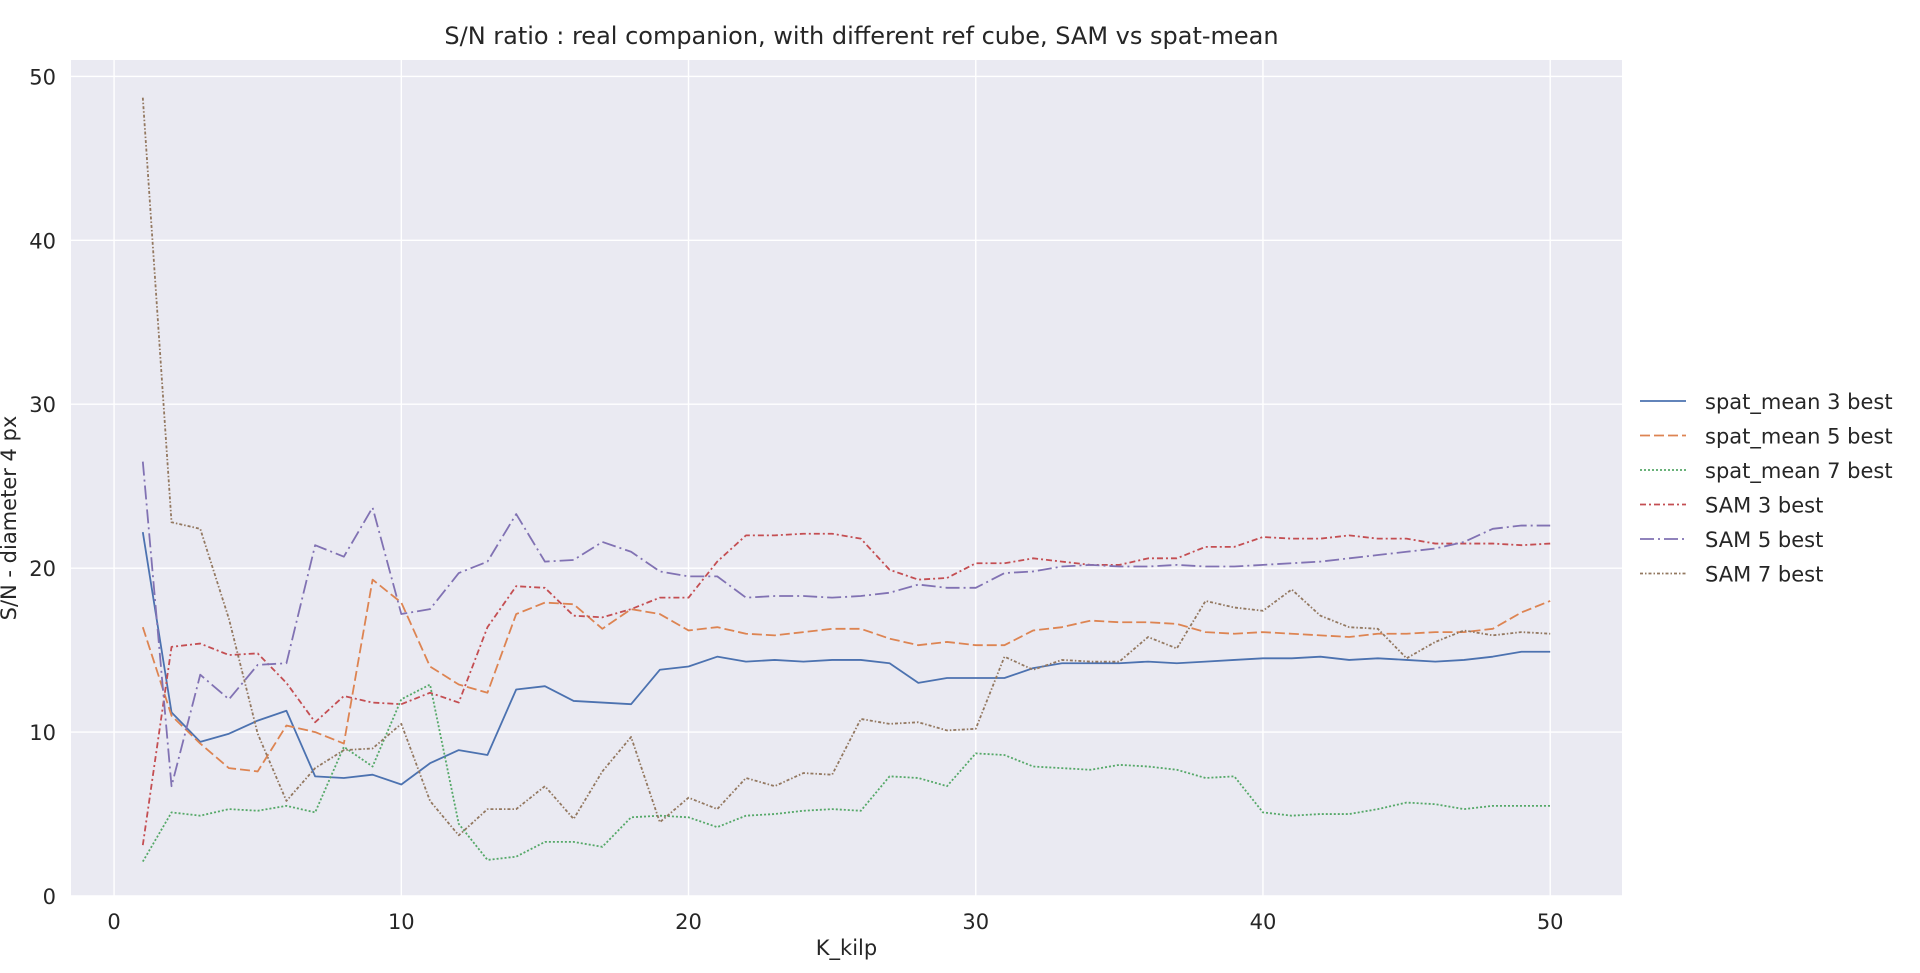 Image resolution: width=1920 pixels, height=973 pixels. Describe the element at coordinates (1764, 575) in the screenshot. I see `legend-label: SAM 7 best` at that location.